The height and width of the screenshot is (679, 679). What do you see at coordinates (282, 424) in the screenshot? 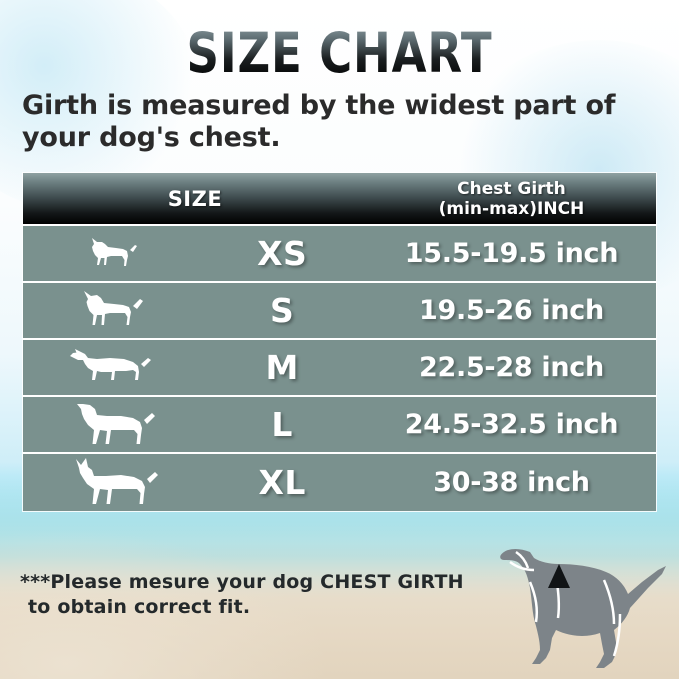
I see `size-label: L` at bounding box center [282, 424].